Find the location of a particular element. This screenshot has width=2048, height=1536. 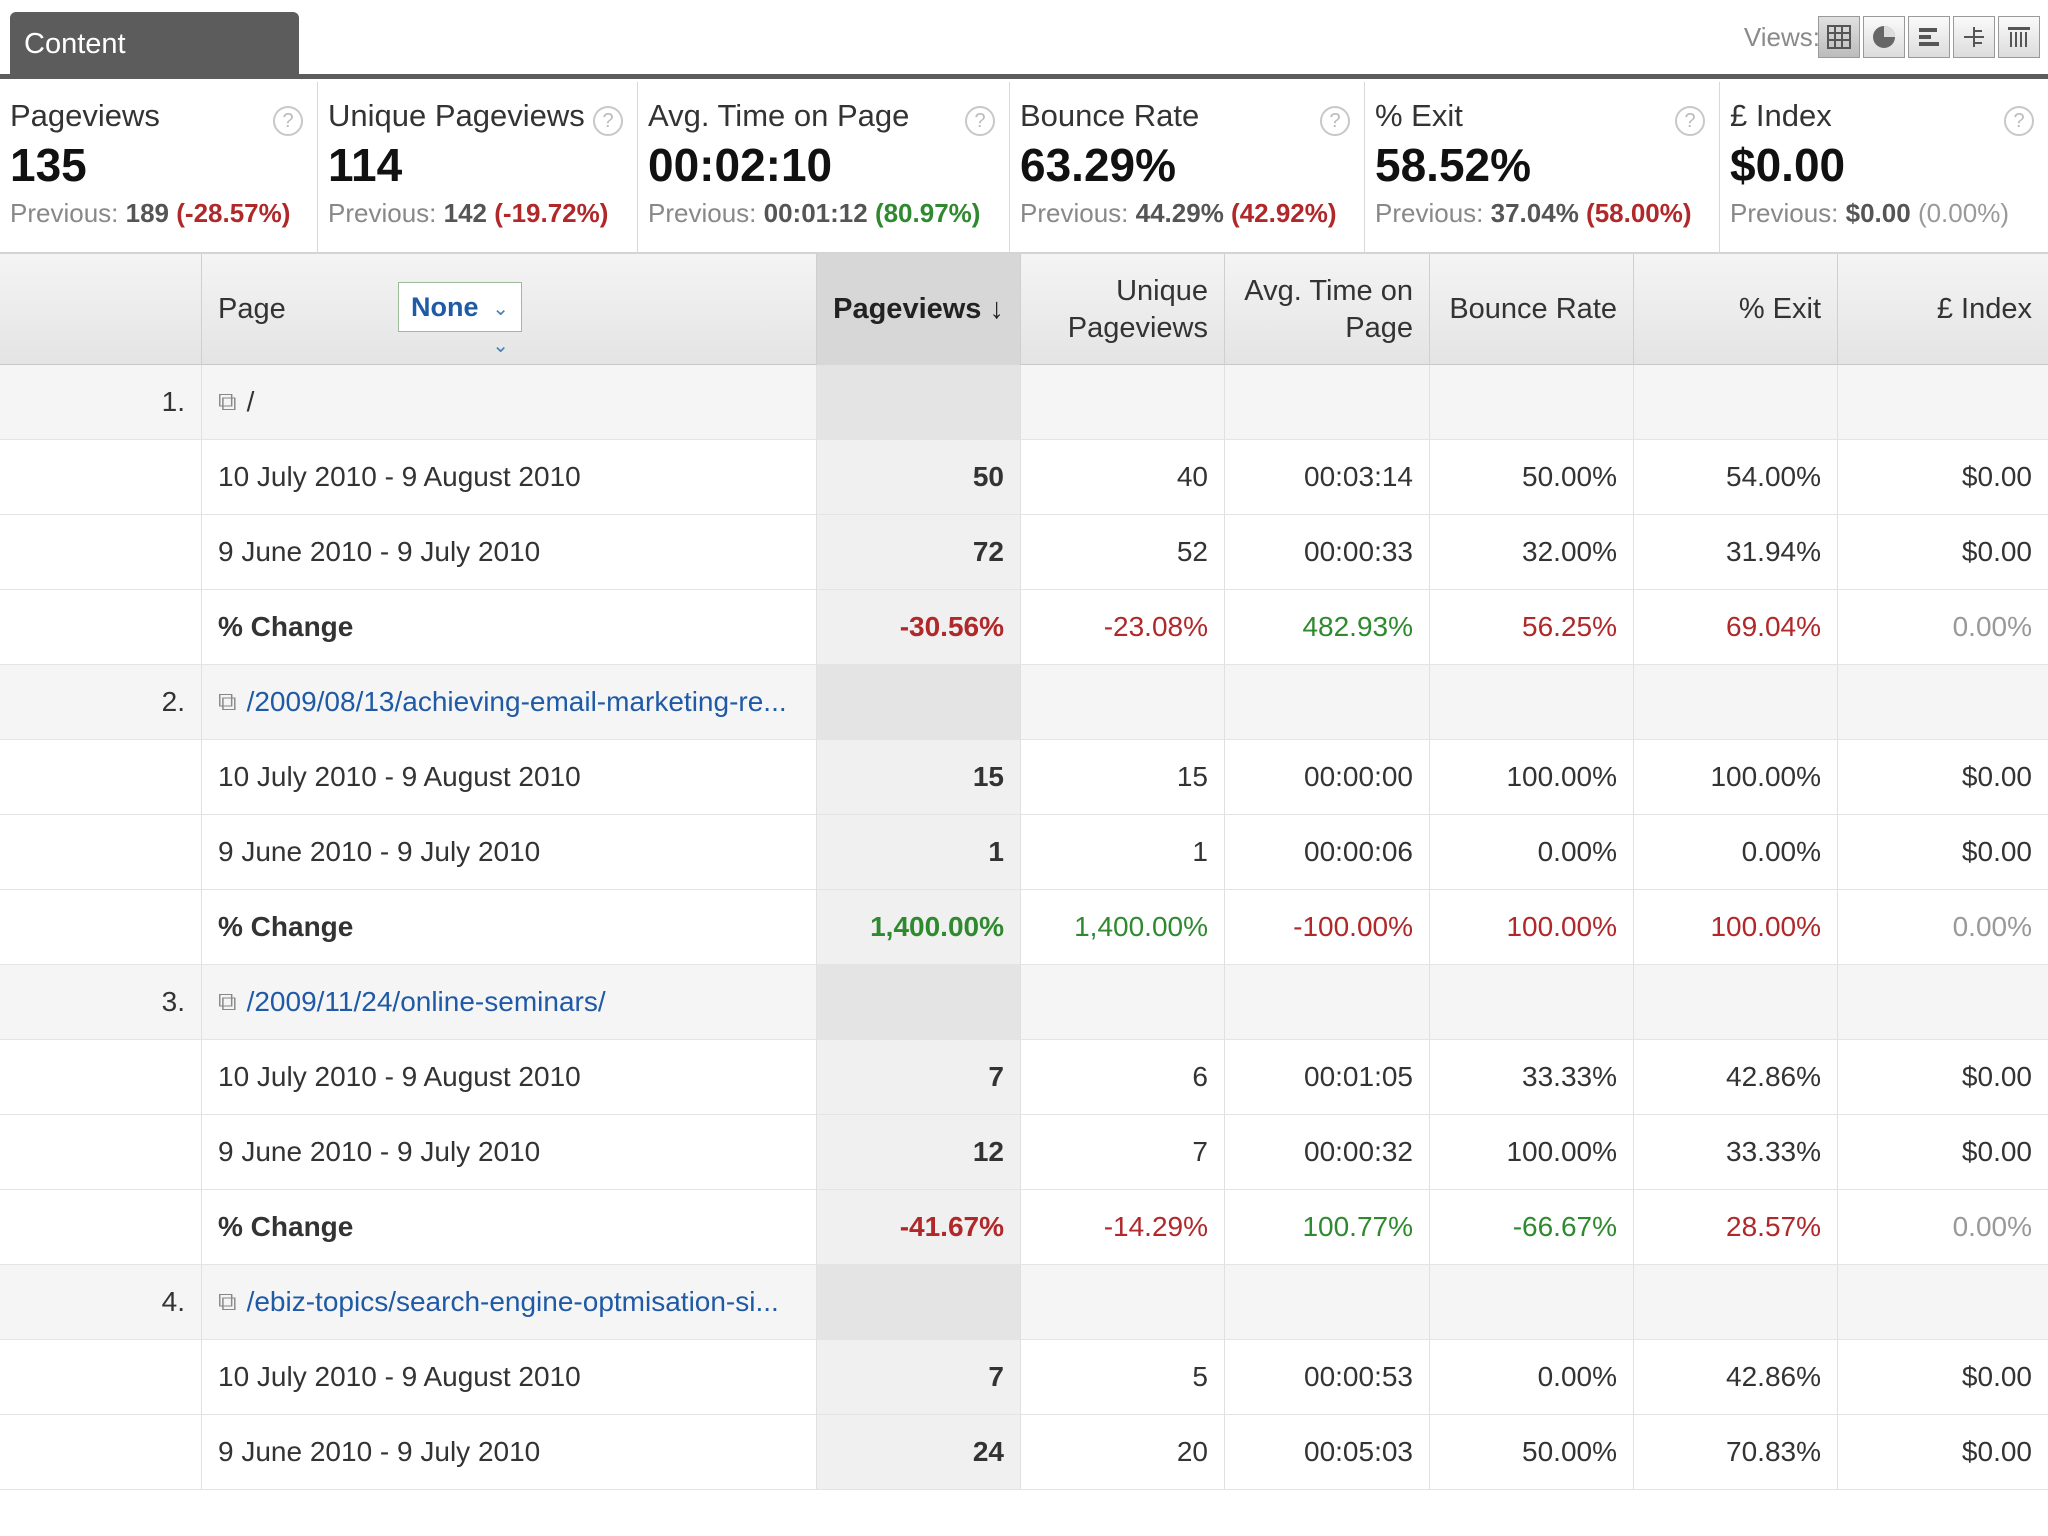

unique-pageviews-value: 5 is located at coordinates (1123, 1377).